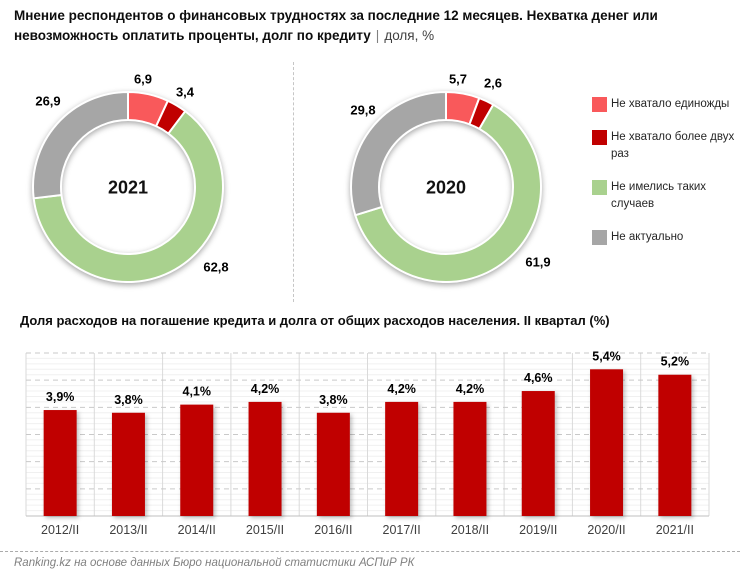 The width and height of the screenshot is (740, 578). What do you see at coordinates (538, 530) in the screenshot?
I see `x-axis-label: 2019/II` at bounding box center [538, 530].